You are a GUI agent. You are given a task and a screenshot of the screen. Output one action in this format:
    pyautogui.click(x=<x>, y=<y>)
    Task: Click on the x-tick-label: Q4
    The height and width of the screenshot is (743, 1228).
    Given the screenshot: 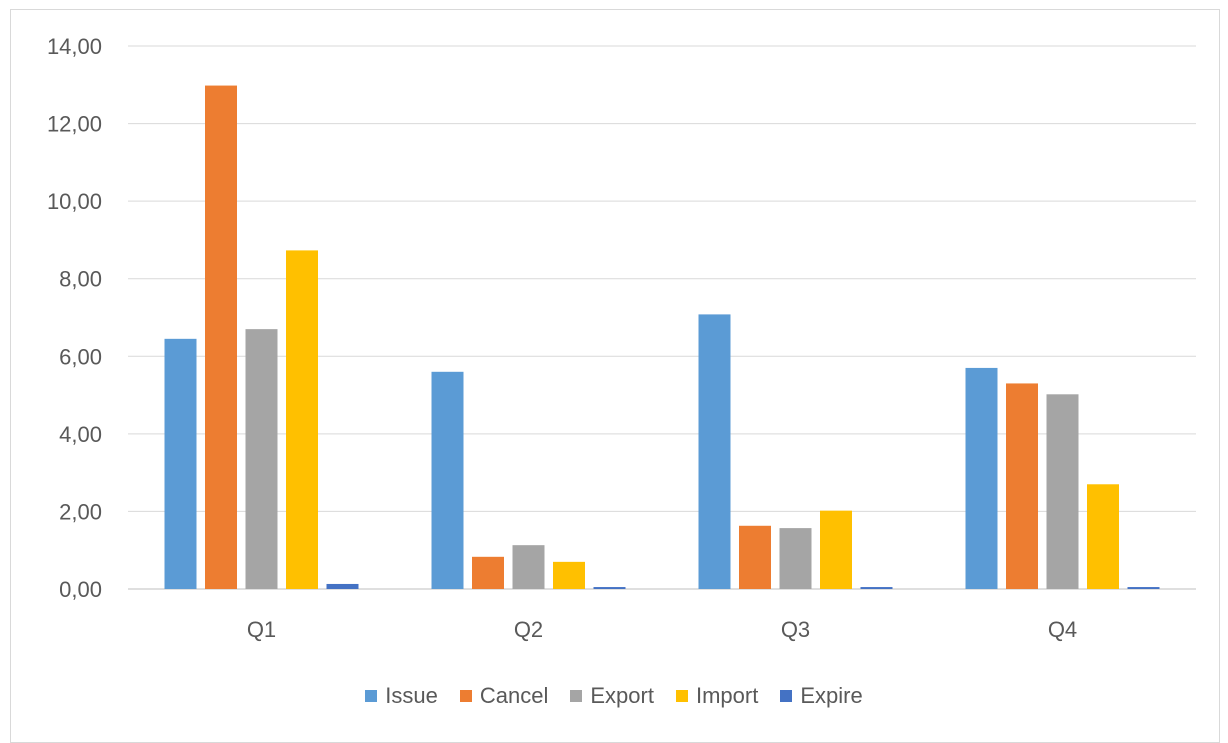 What is the action you would take?
    pyautogui.click(x=1062, y=629)
    